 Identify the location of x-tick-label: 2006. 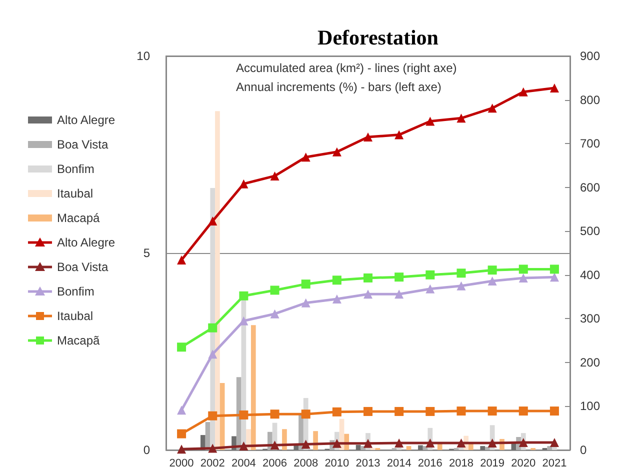
(275, 463).